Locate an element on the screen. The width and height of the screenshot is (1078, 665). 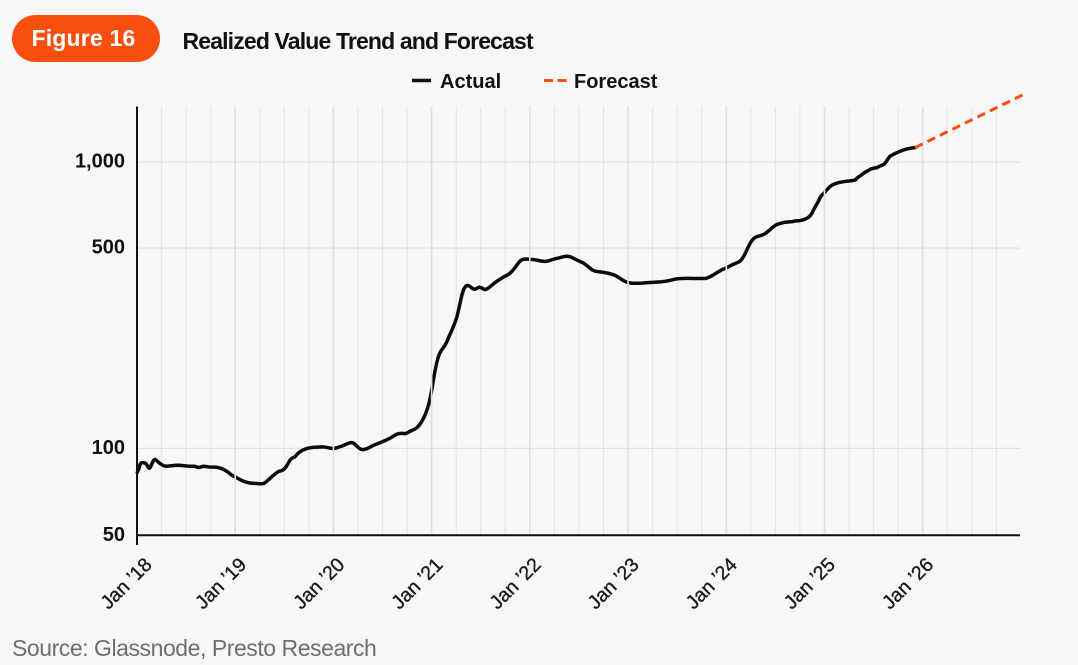
svg-text: Forecast is located at coordinates (616, 82).